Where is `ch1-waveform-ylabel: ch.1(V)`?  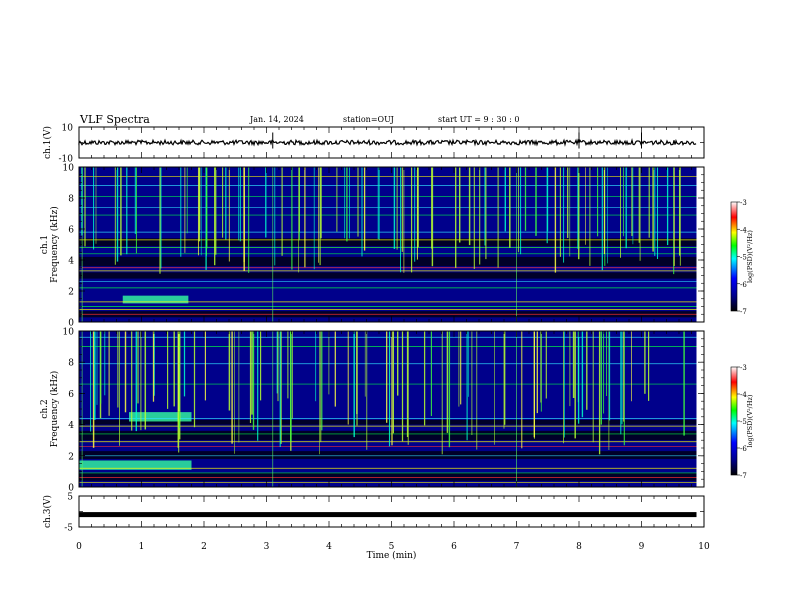 ch1-waveform-ylabel: ch.1(V) is located at coordinates (47, 142).